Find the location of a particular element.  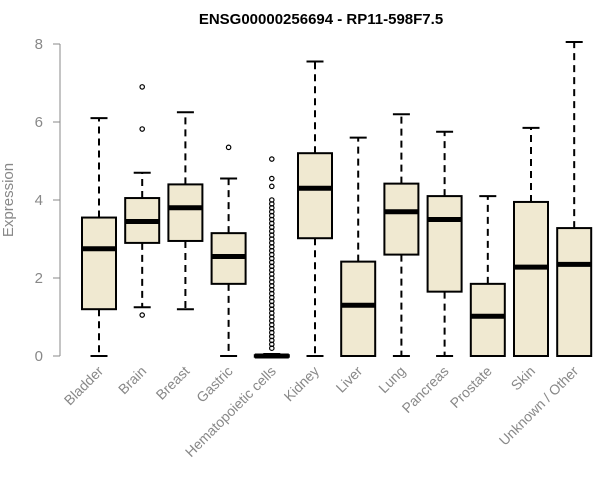

box-bladder is located at coordinates (99, 237).